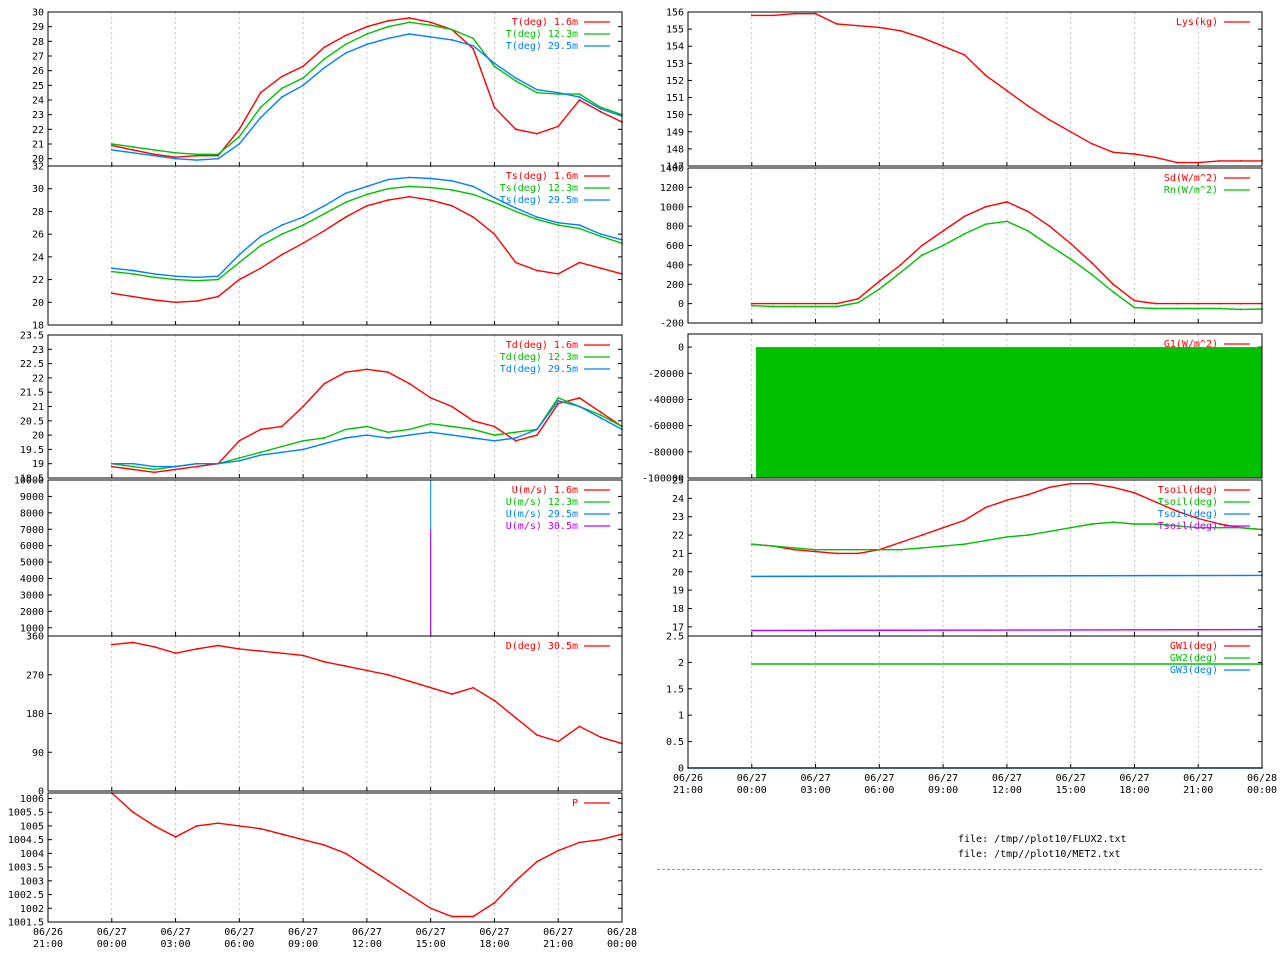 This screenshot has width=1280, height=960. I want to click on legend-label: Tsoil(deg), so click(1188, 490).